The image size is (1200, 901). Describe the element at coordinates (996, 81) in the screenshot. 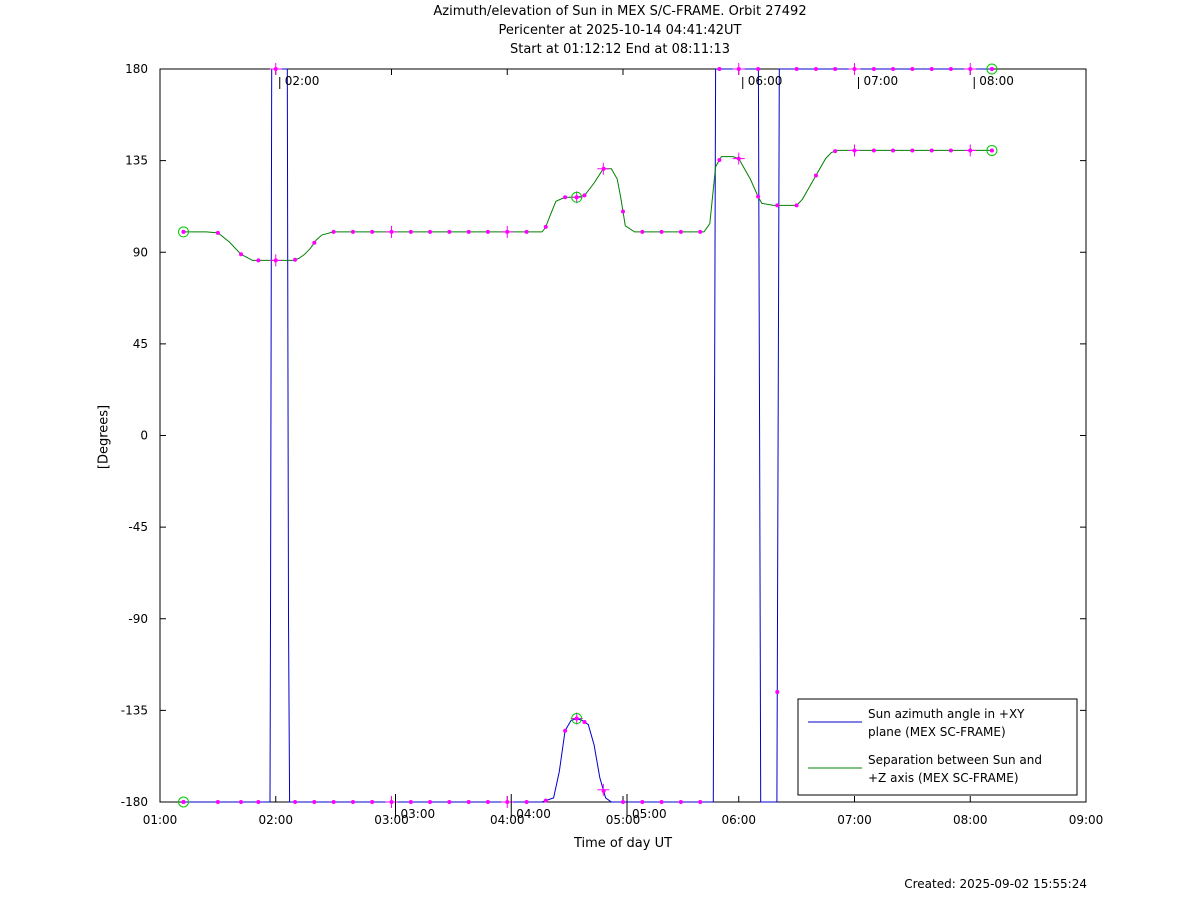

I see `hour-mark-label: 08:00` at that location.